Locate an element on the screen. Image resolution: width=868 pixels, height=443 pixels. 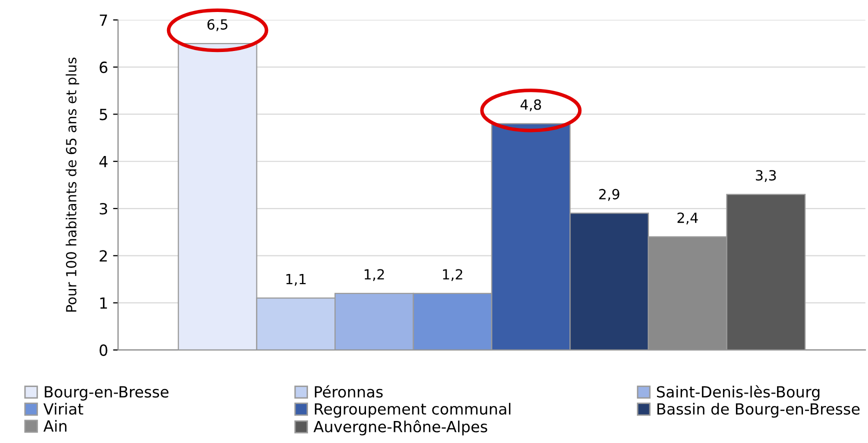
data-label: 6,5 is located at coordinates (217, 25).